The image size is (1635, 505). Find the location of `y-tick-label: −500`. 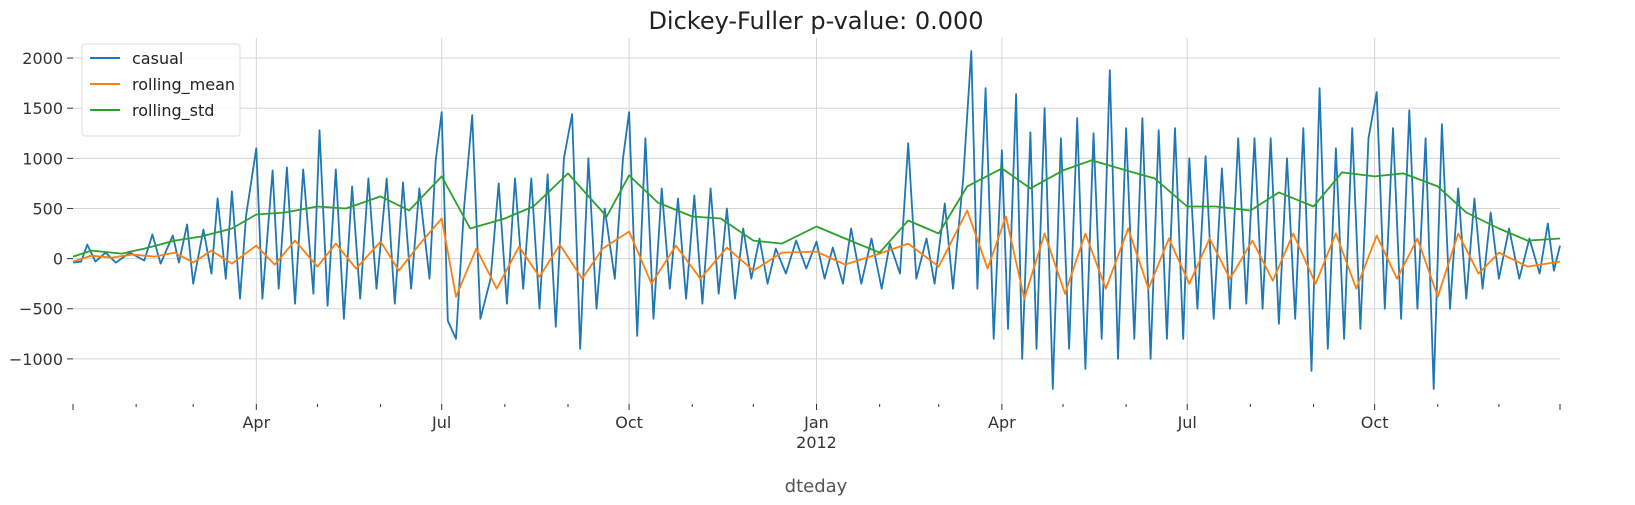

y-tick-label: −500 is located at coordinates (41, 309).